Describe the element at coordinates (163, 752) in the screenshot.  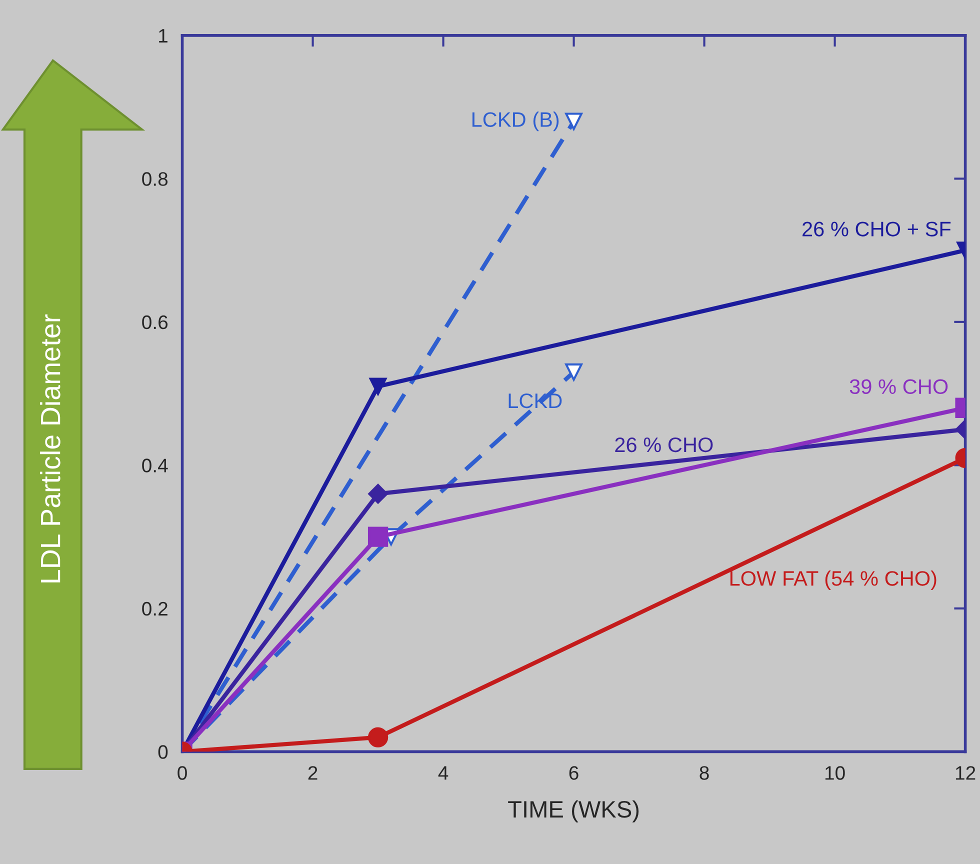
I see `y-tick-label: 0` at that location.